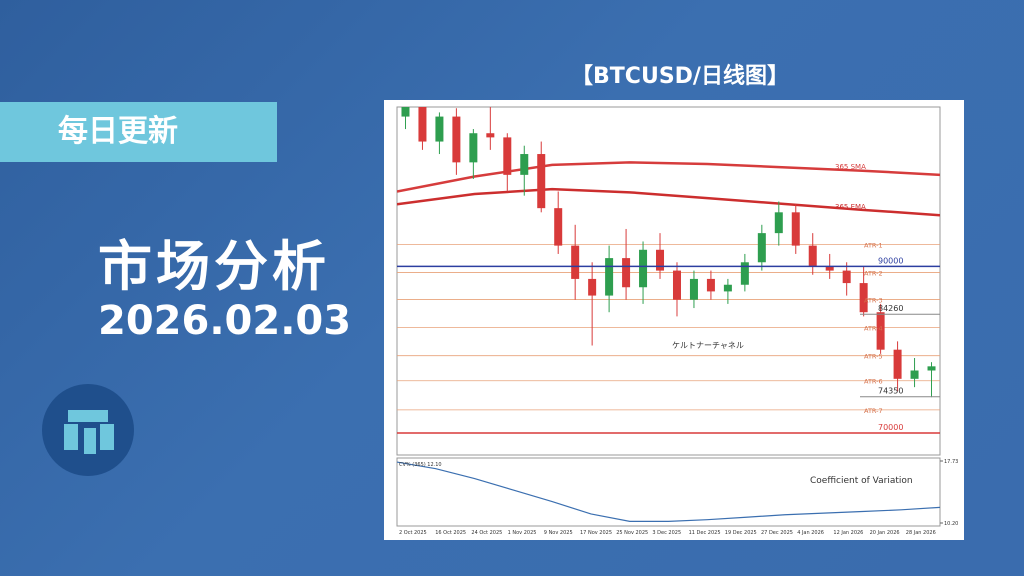  Describe the element at coordinates (873, 357) in the screenshot. I see `atr-label: ATR-5` at that location.